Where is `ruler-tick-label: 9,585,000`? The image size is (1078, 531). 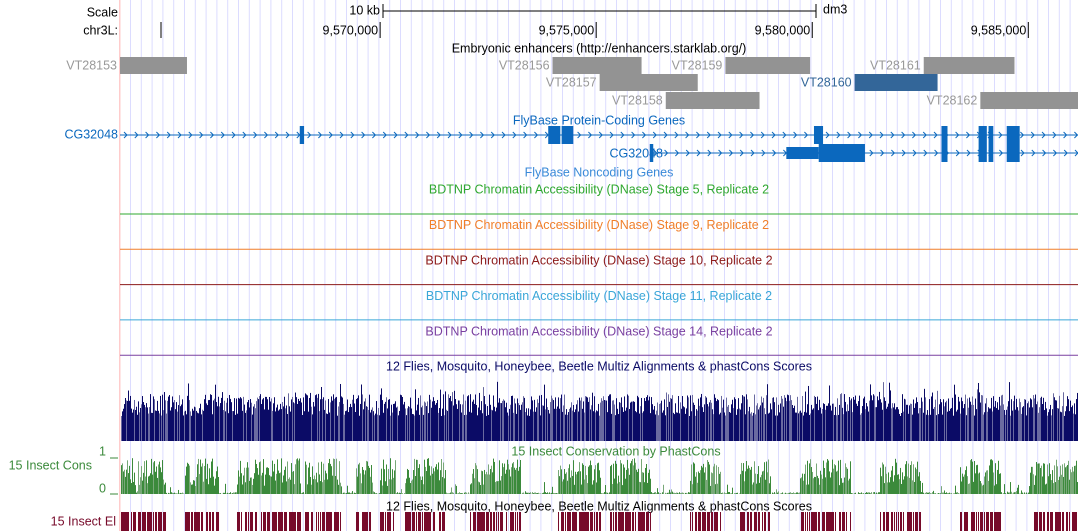 ruler-tick-label: 9,585,000 is located at coordinates (999, 30).